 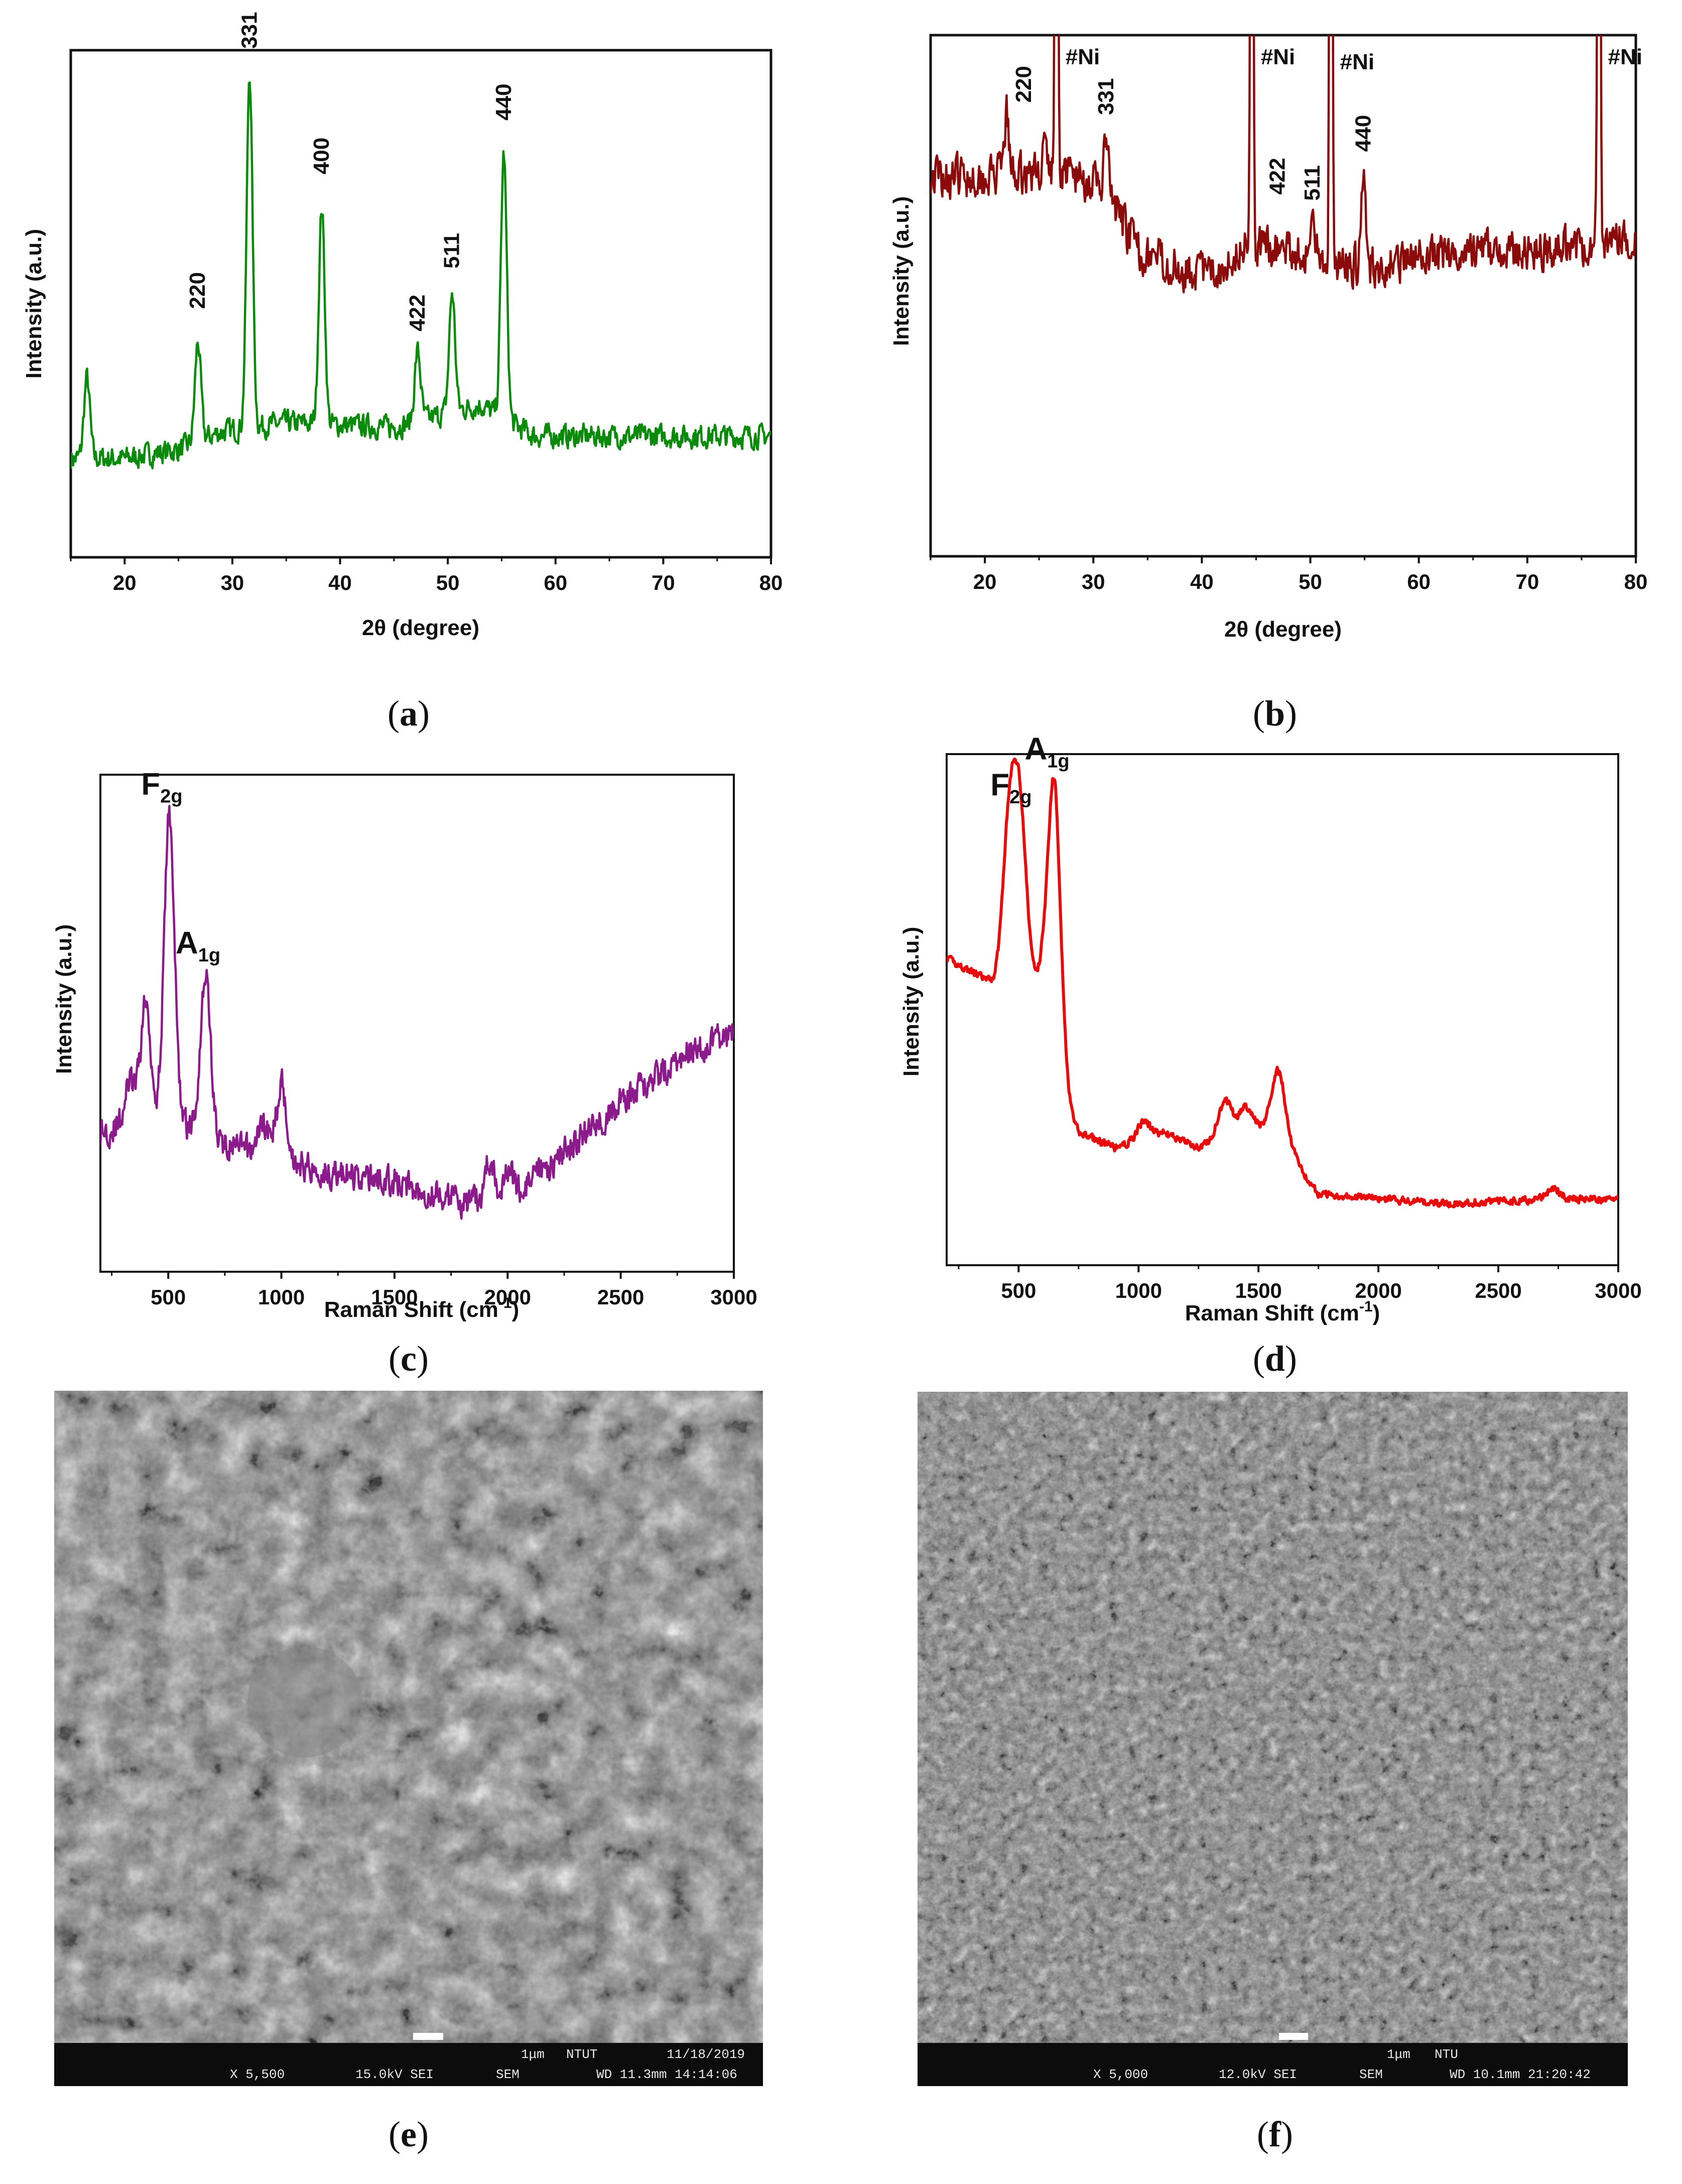 What do you see at coordinates (1274, 1359) in the screenshot?
I see `caption-d: (d)` at bounding box center [1274, 1359].